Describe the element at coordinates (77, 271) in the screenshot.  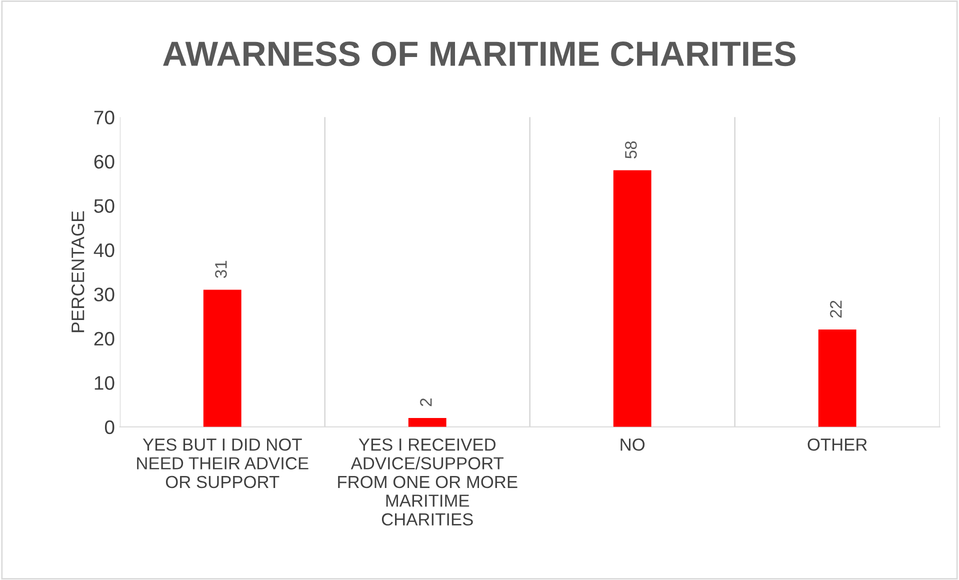
I see `y-axis-title: PERCENTAGE` at that location.